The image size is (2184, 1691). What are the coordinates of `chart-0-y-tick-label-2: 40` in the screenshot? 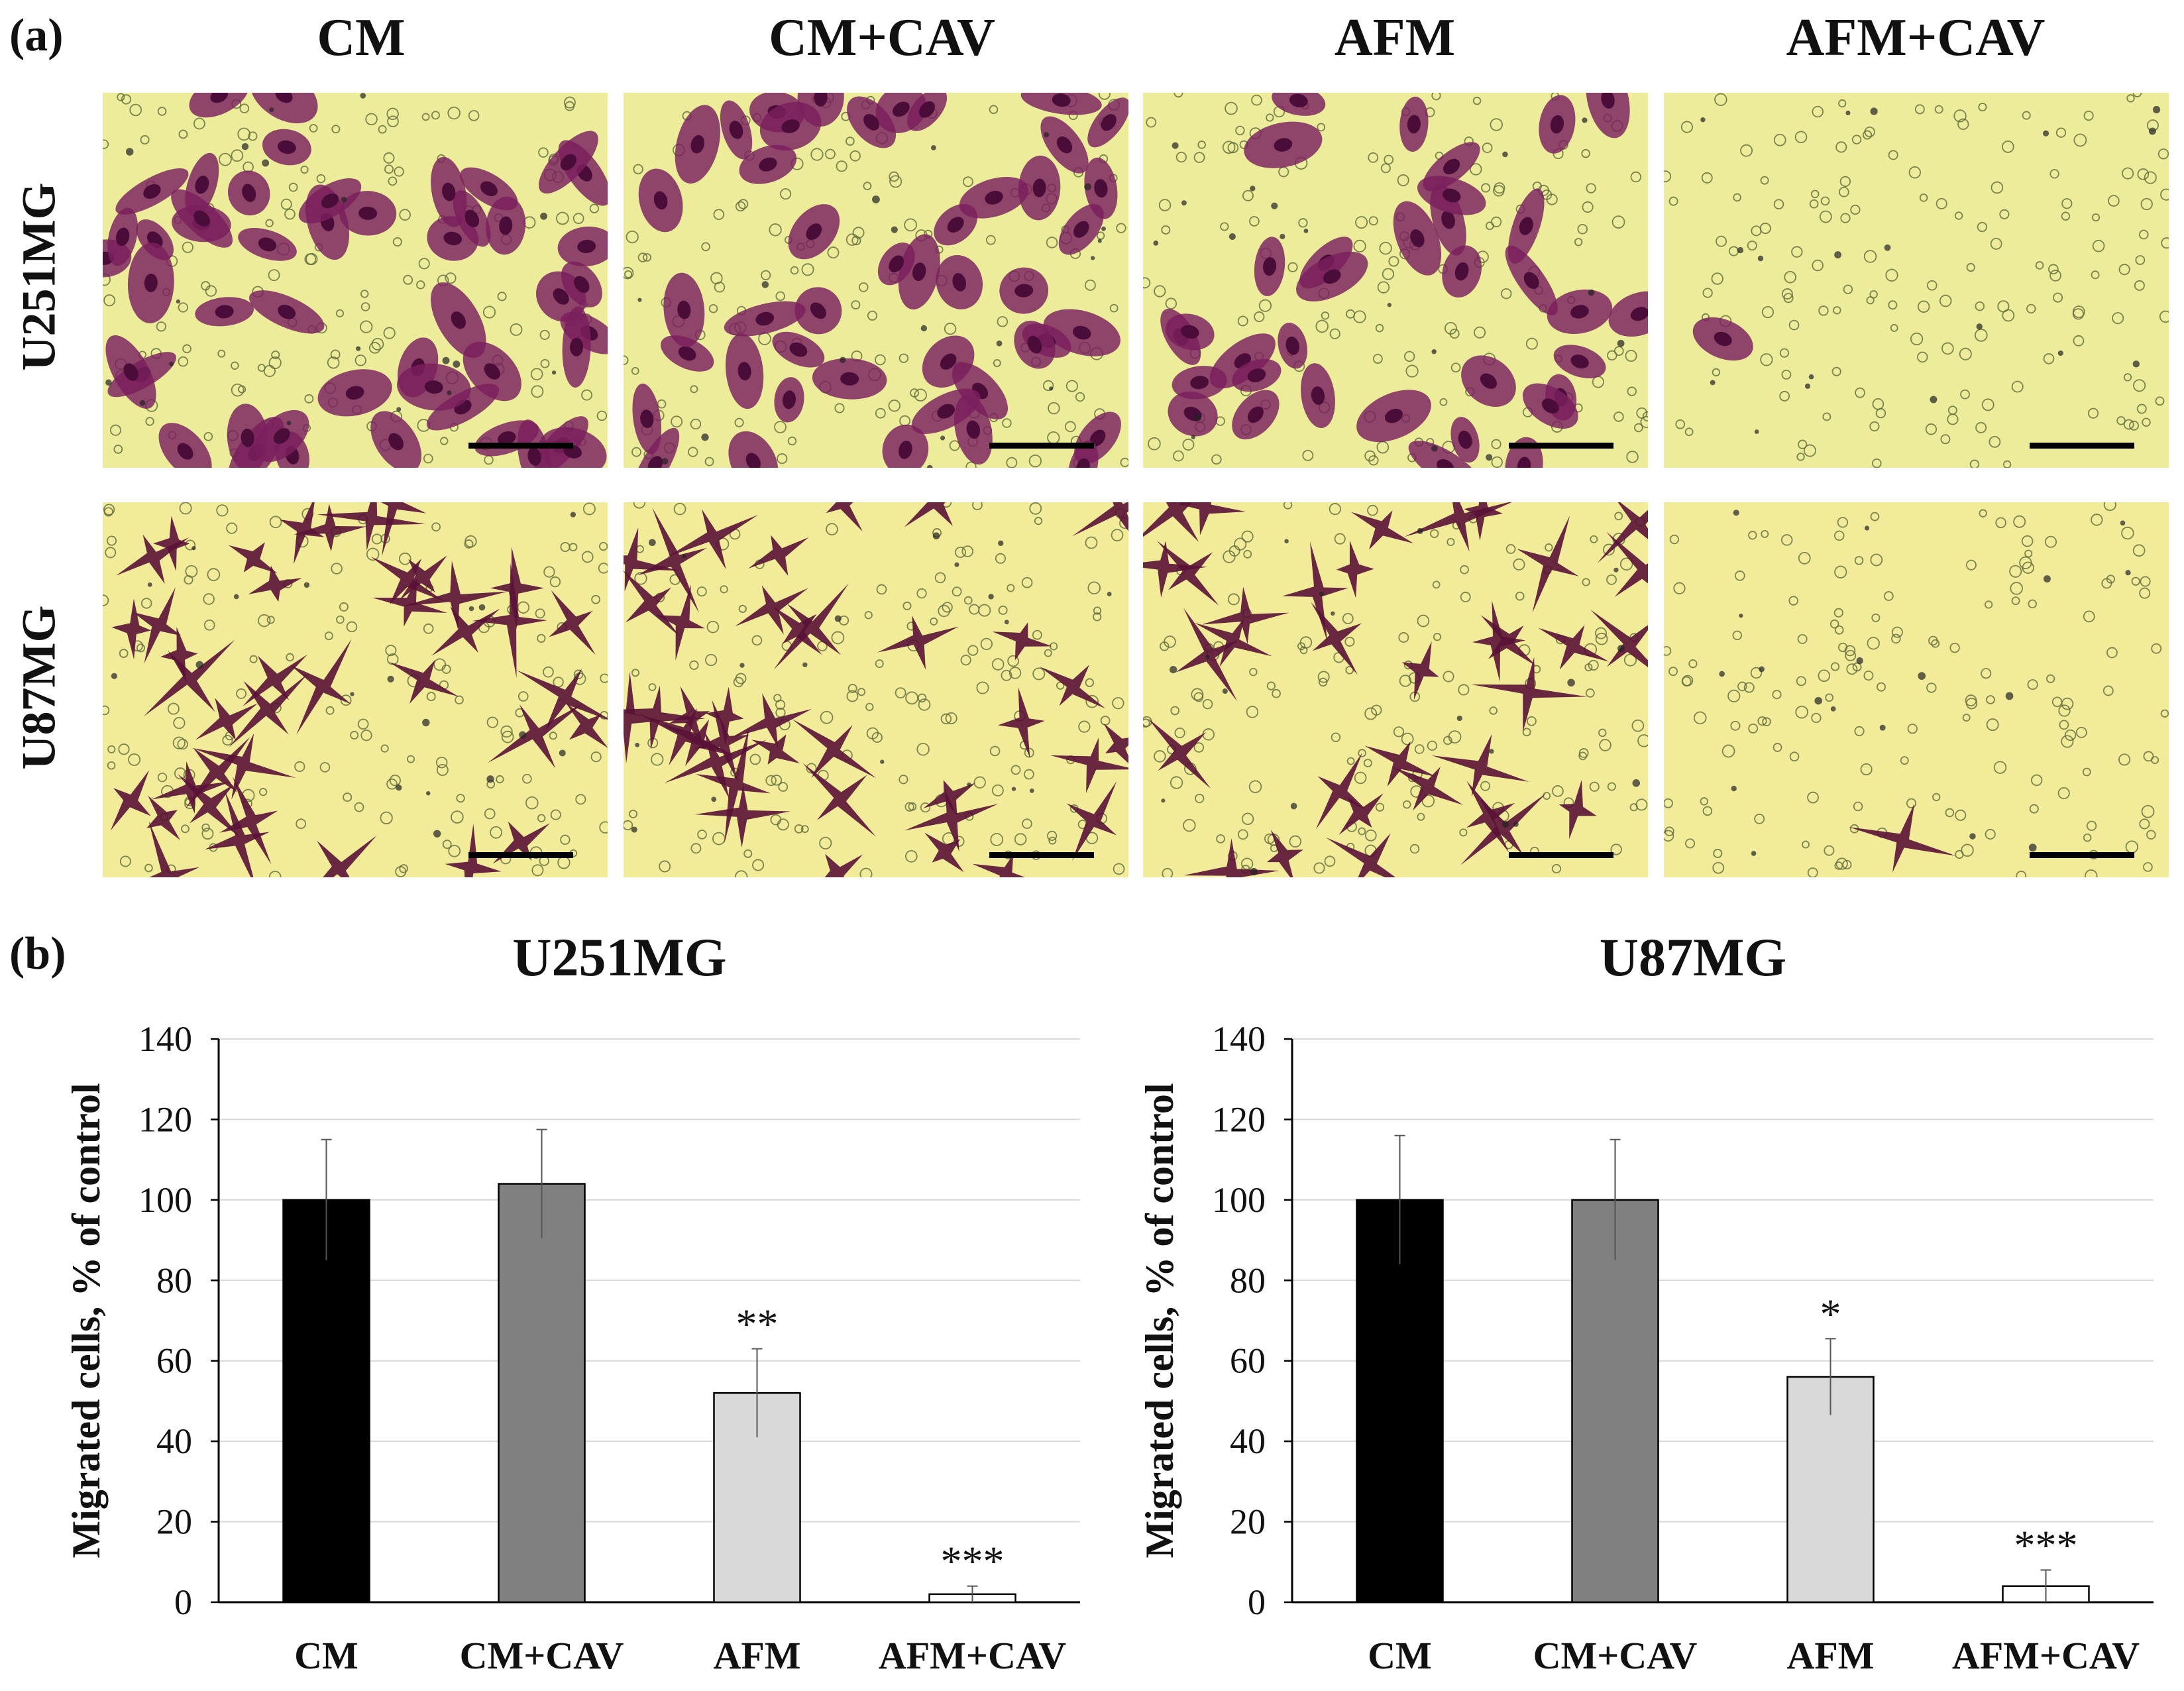 It's located at (174, 1441).